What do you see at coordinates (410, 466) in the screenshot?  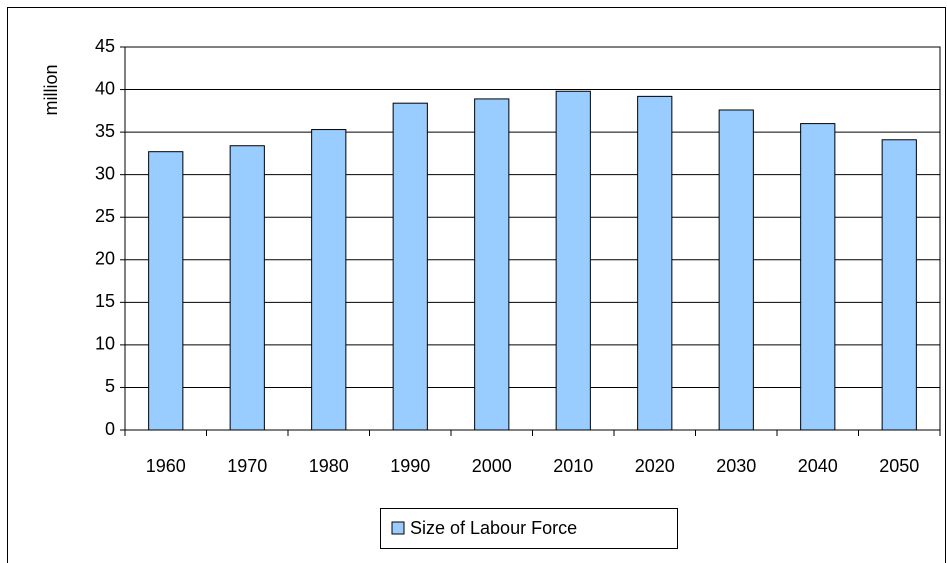 I see `x-tick-label: 1990` at bounding box center [410, 466].